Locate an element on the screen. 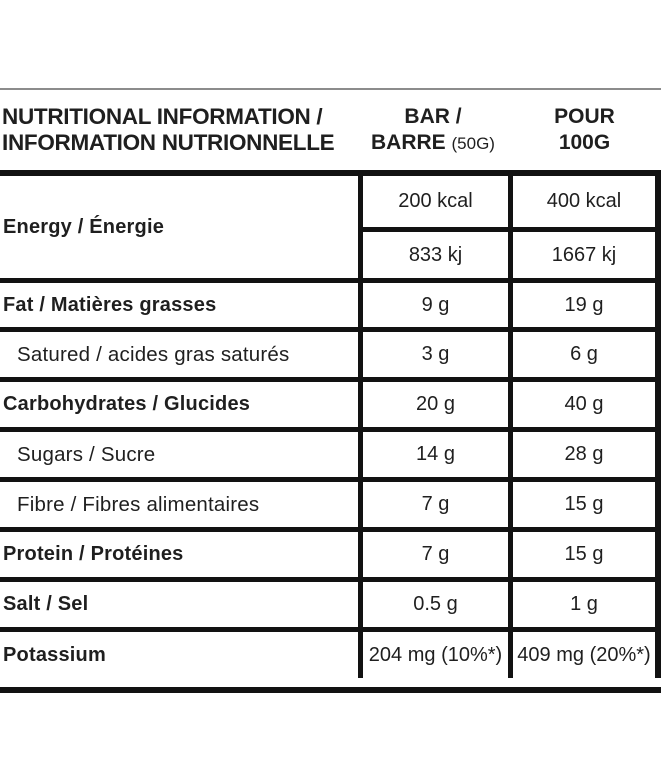 Image resolution: width=661 pixels, height=783 pixels. row-label: Fat / Matières grasses is located at coordinates (110, 304).